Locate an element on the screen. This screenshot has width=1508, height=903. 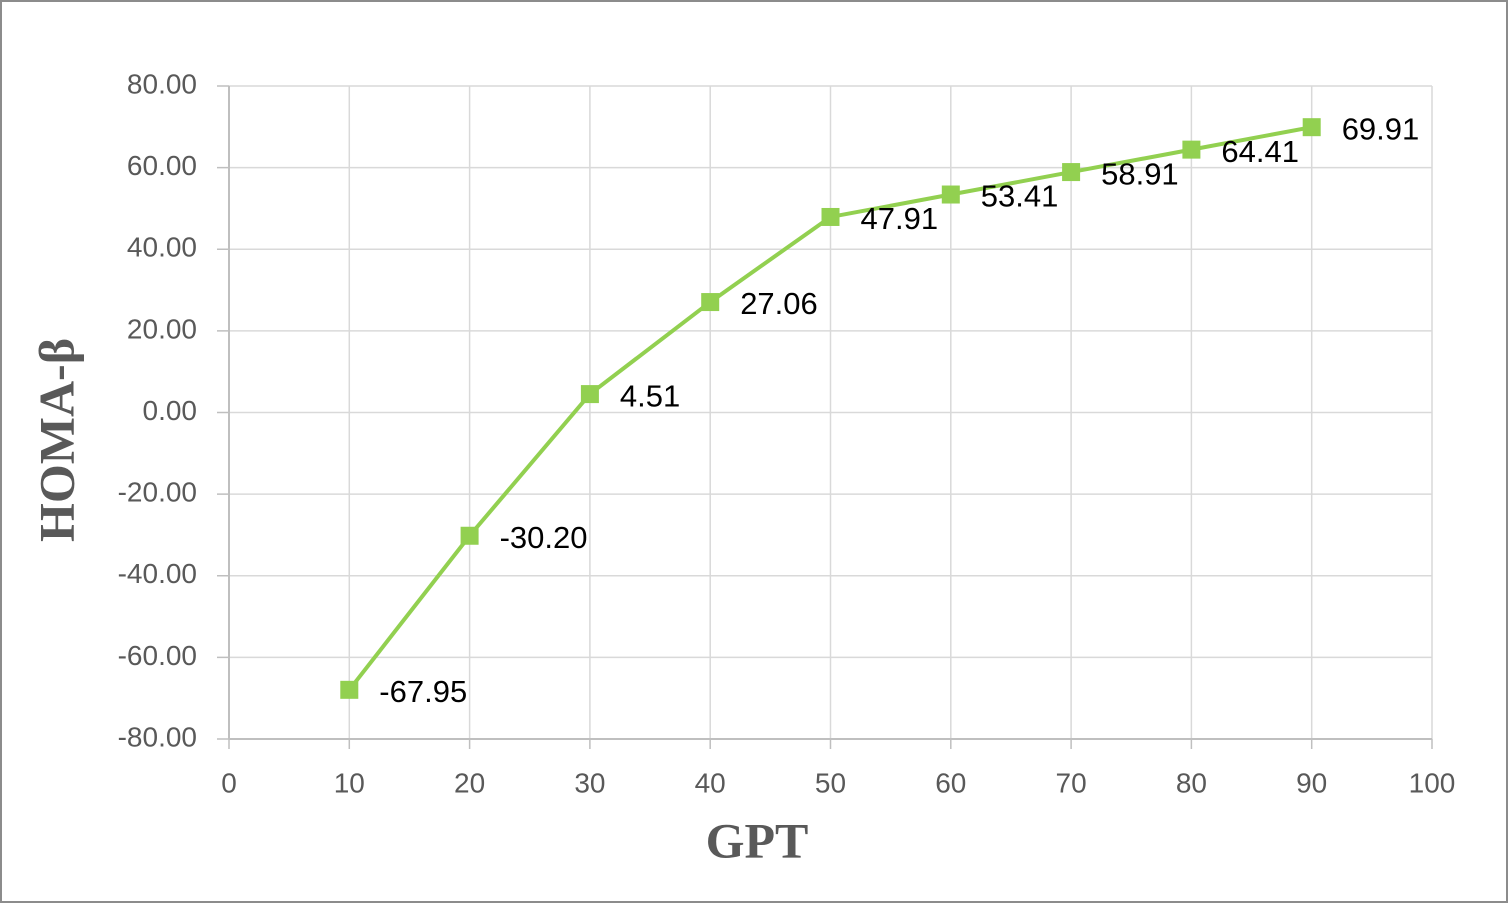
x-tick-label: 20 is located at coordinates (469, 782).